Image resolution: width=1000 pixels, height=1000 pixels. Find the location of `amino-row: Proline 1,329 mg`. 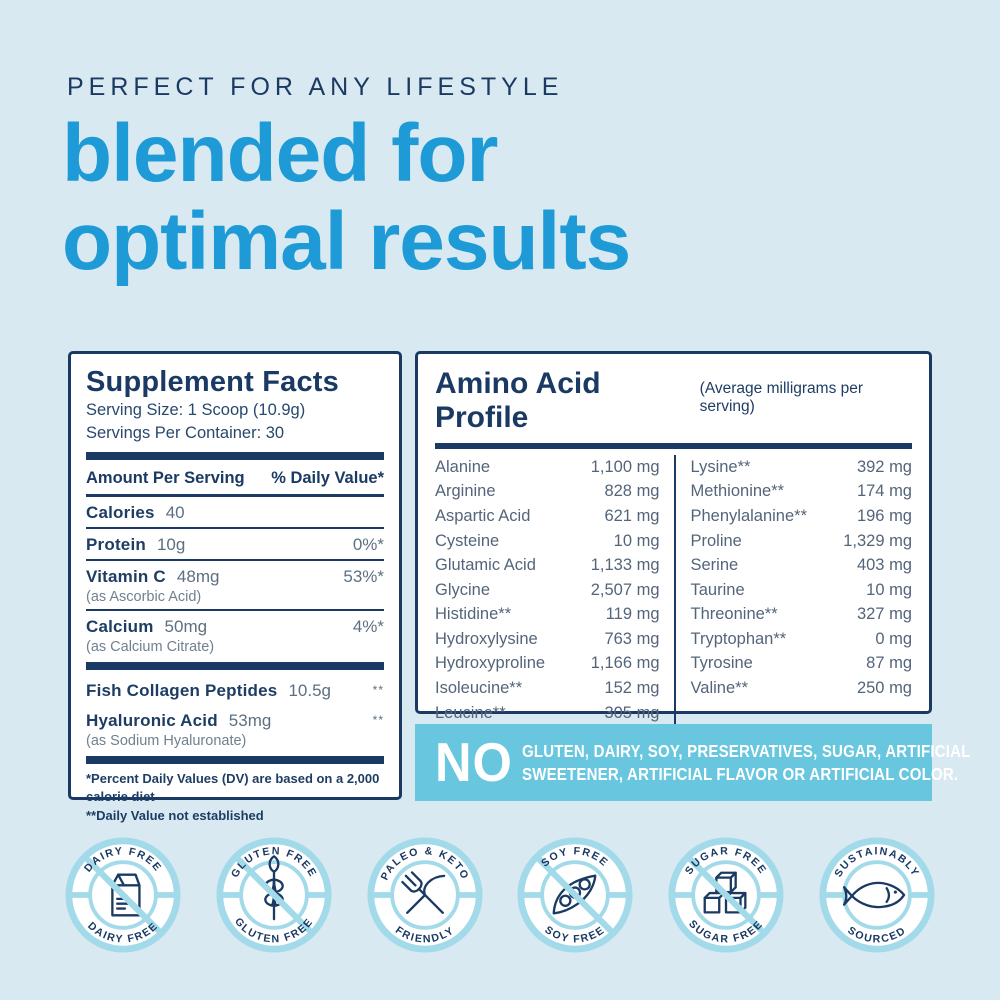

amino-row: Proline 1,329 mg is located at coordinates (801, 540).